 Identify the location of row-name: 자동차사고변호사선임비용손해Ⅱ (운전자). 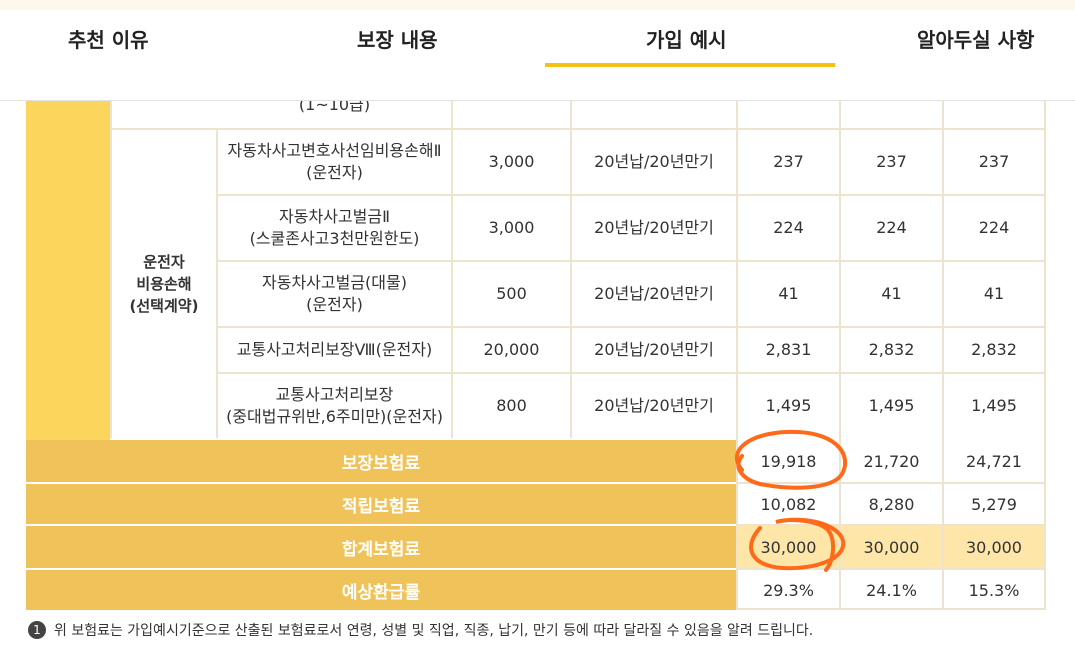
(334, 162).